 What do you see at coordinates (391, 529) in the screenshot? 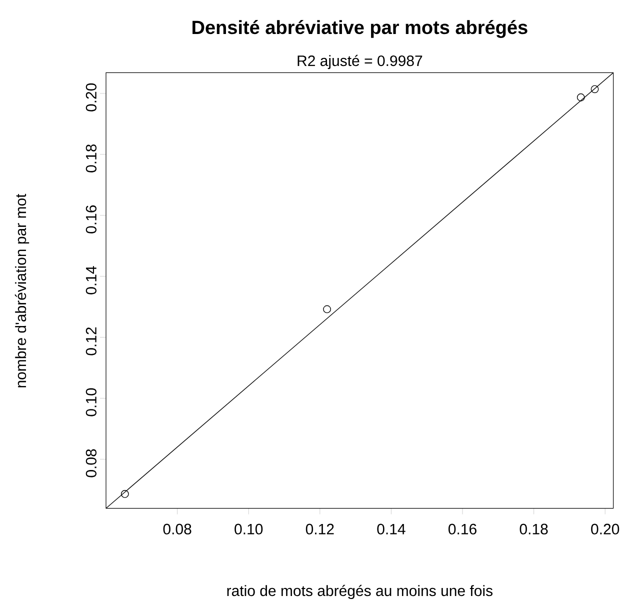
I see `x-tick-label: 0.14` at bounding box center [391, 529].